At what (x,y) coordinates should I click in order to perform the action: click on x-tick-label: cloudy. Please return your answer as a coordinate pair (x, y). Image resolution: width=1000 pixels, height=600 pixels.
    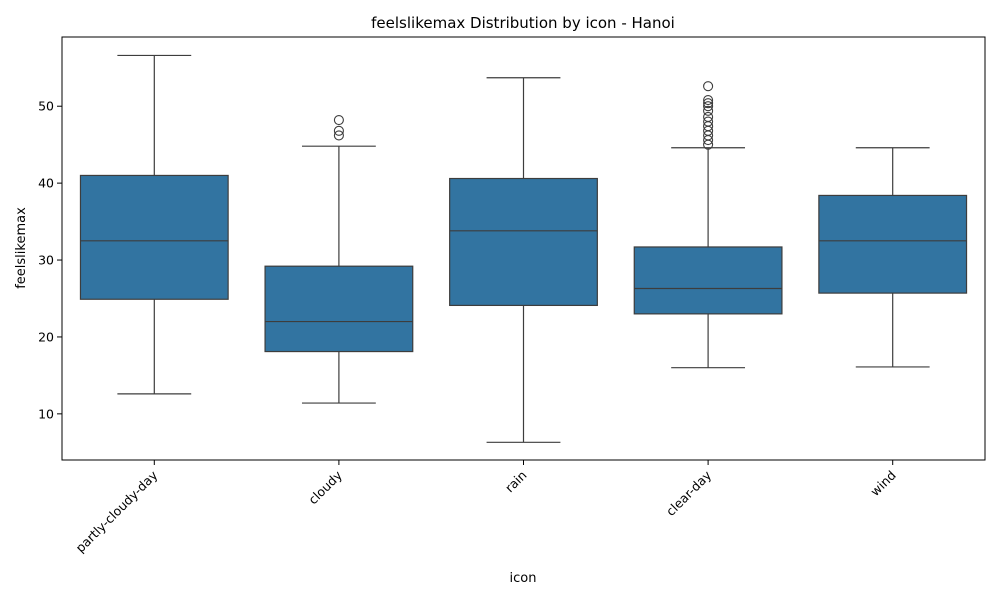
    Looking at the image, I should click on (325, 487).